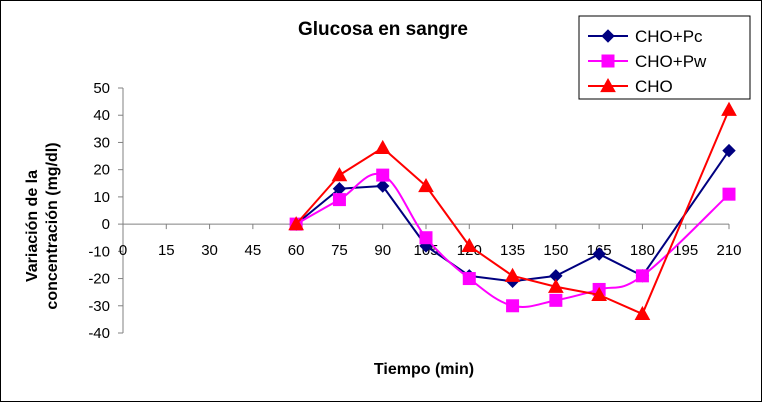  What do you see at coordinates (654, 86) in the screenshot?
I see `legend-label-cho: CHO` at bounding box center [654, 86].